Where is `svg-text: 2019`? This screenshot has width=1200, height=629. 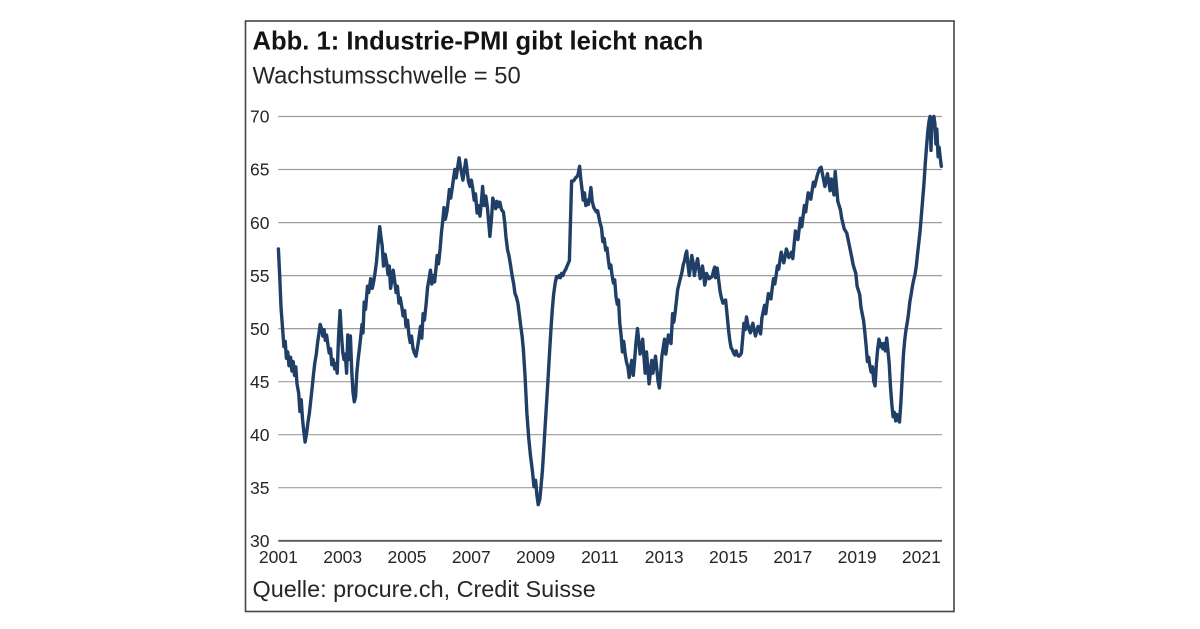
svg-text: 2019 is located at coordinates (857, 557).